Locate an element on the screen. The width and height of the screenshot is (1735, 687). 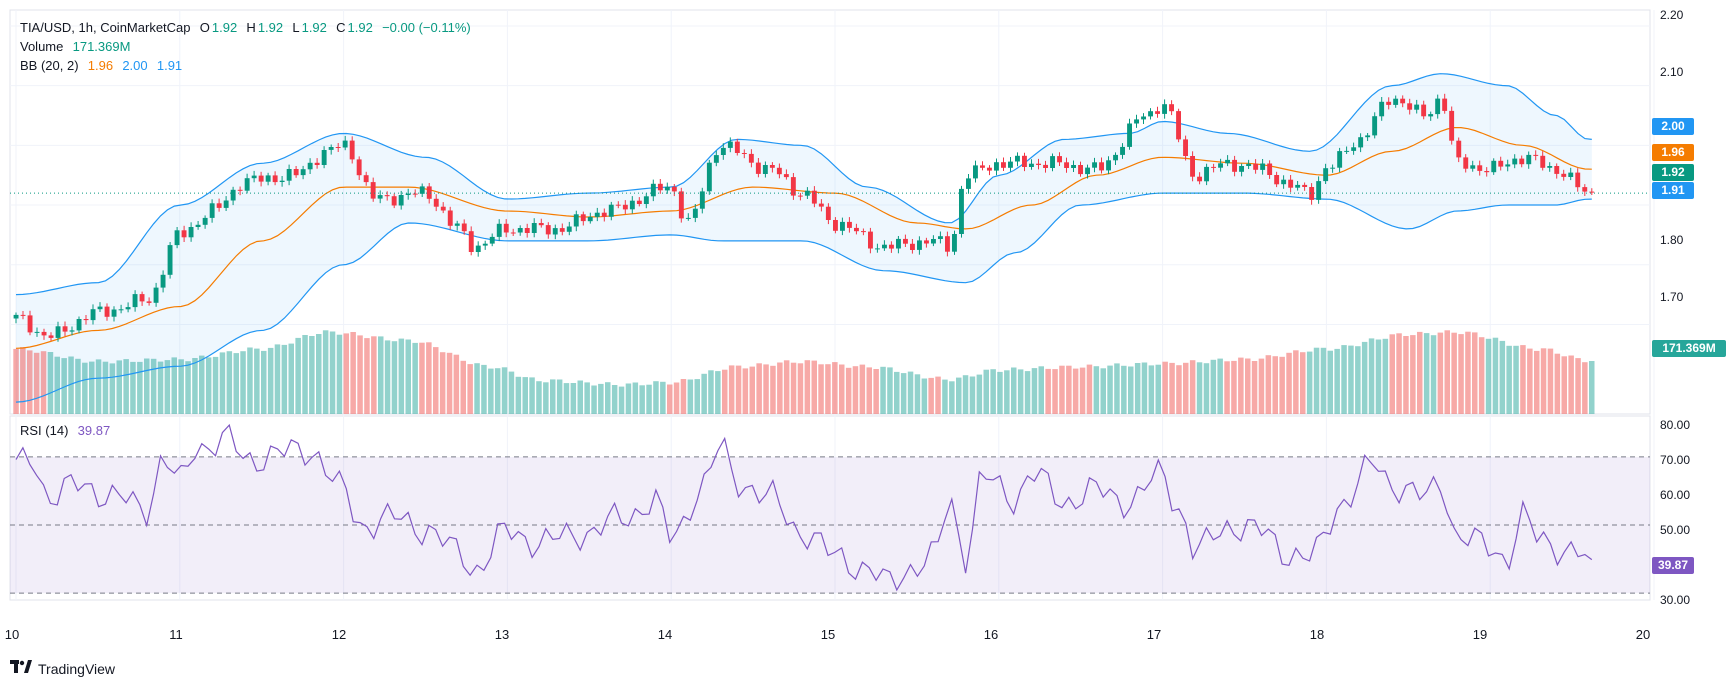
rsi-legend: RSI (14) 39.87 is located at coordinates (66, 431).